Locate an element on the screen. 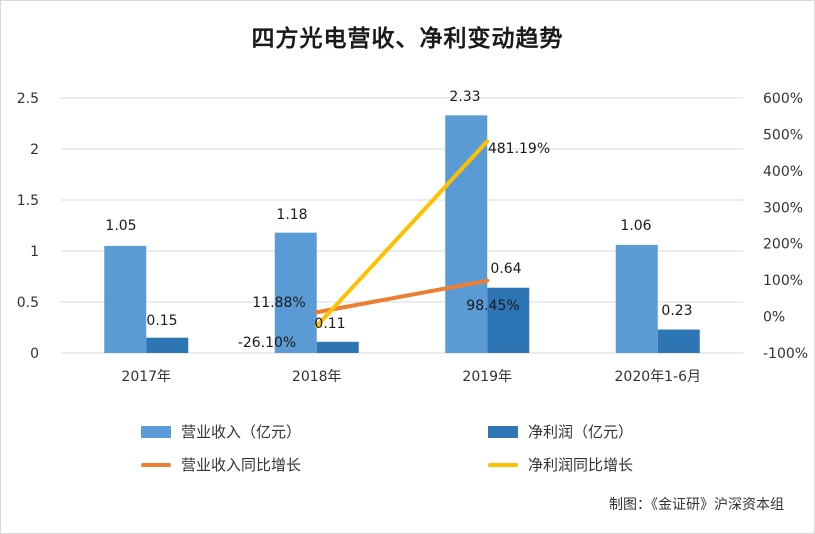 The width and height of the screenshot is (815, 534). y-right-tick-label: 600% is located at coordinates (783, 99).